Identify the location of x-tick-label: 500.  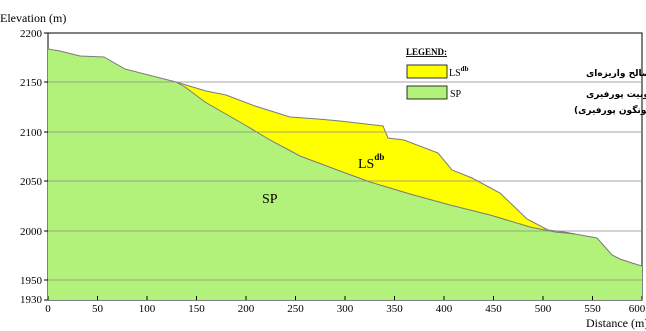
(543, 309).